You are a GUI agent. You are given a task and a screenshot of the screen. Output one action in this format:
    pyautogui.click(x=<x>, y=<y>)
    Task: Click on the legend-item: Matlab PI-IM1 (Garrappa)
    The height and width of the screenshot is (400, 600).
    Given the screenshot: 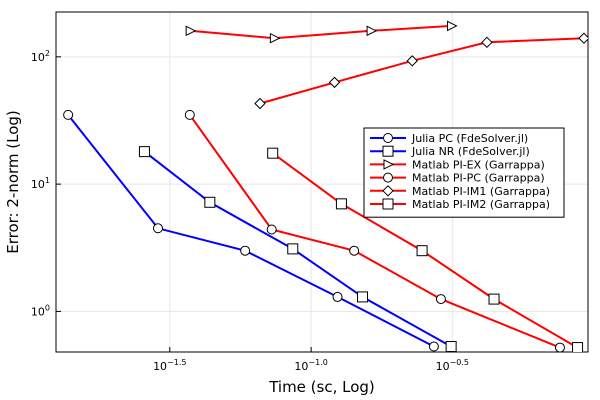 What is the action you would take?
    pyautogui.click(x=460, y=191)
    